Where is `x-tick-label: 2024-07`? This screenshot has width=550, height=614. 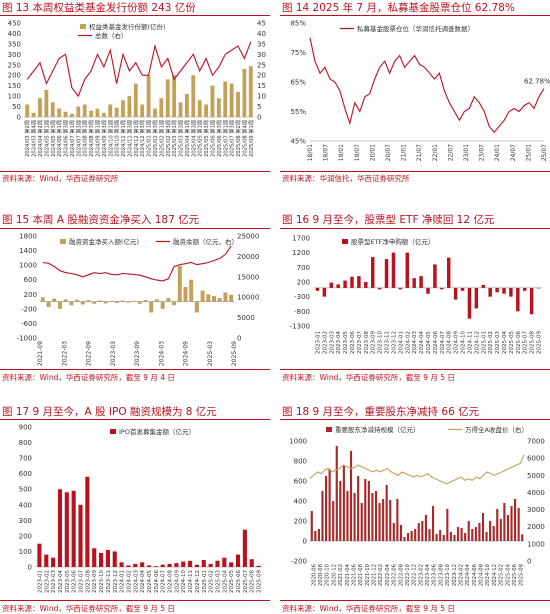
x-tick-label: 2024-07 is located at coordinates (443, 342).